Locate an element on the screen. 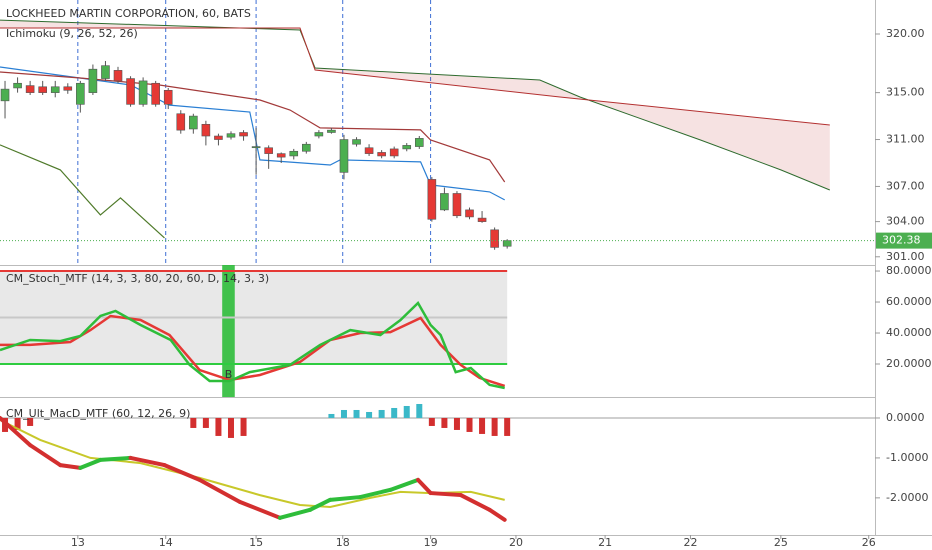  y-tick-label: 311.00 is located at coordinates (905, 139).